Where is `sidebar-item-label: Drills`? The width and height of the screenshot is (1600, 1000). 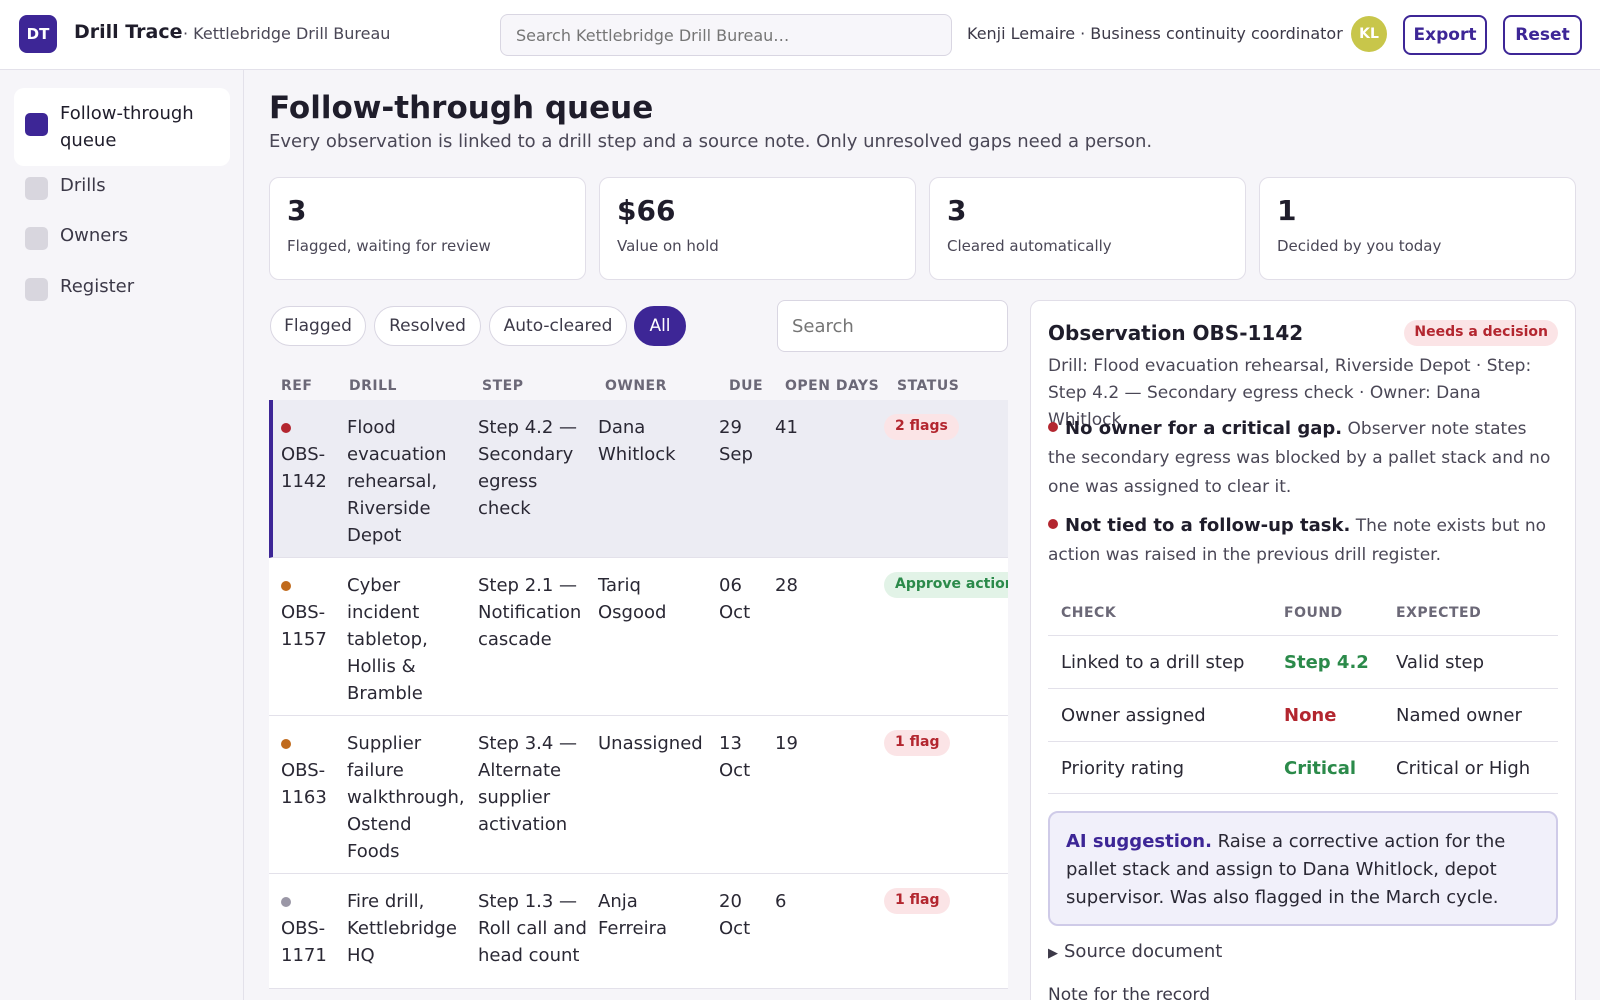
sidebar-item-label: Drills is located at coordinates (83, 185).